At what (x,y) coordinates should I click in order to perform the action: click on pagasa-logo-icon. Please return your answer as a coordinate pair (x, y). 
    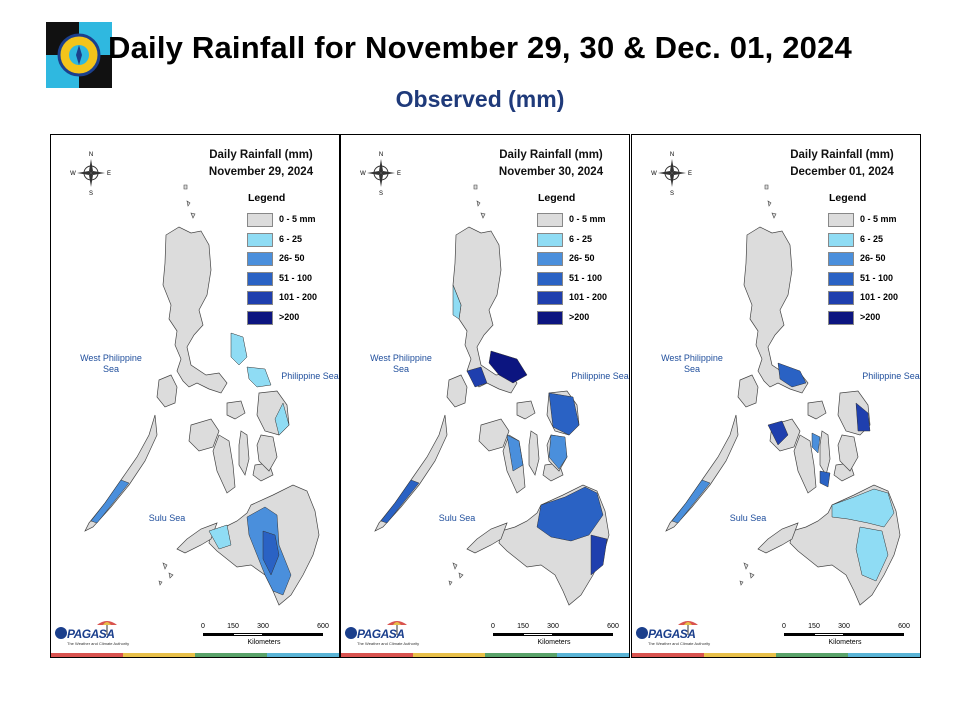
    Looking at the image, I should click on (79, 55).